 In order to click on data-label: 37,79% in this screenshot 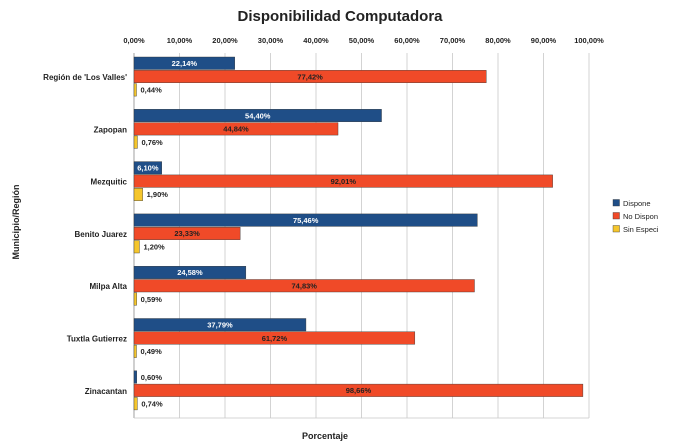, I will do `click(220, 324)`.